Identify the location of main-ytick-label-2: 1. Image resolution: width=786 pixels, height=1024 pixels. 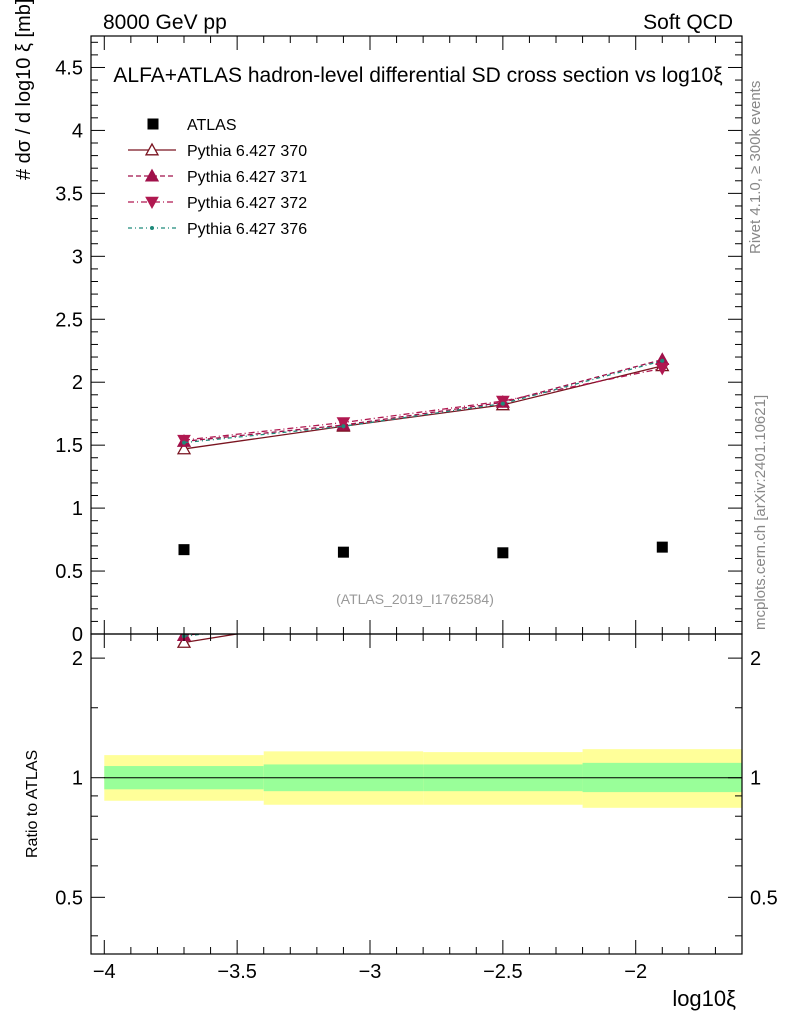
(77, 509).